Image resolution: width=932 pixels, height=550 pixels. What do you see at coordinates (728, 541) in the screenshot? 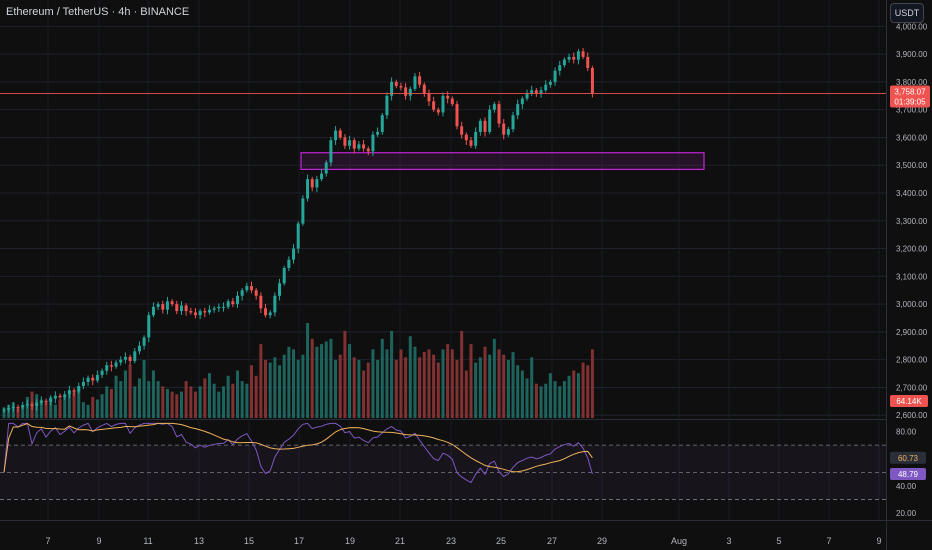
I see `time-tick-label: 3` at bounding box center [728, 541].